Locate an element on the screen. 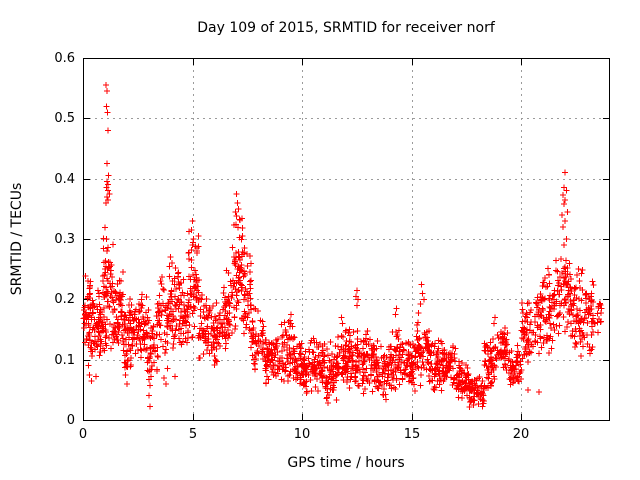  y-tick-label: 0.2 is located at coordinates (64, 299).